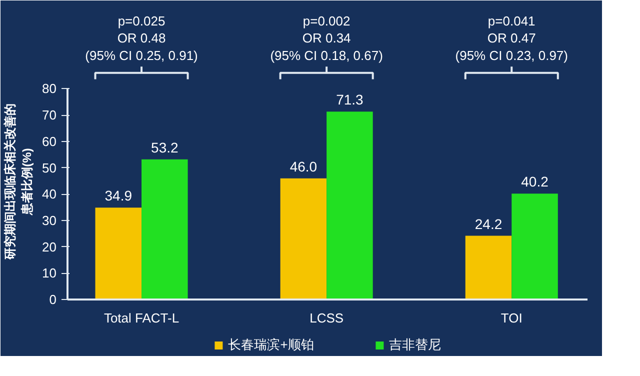  I want to click on text: p=0.025 OR 0.48 (95% CI 0.25, 0.91), so click(141, 38).